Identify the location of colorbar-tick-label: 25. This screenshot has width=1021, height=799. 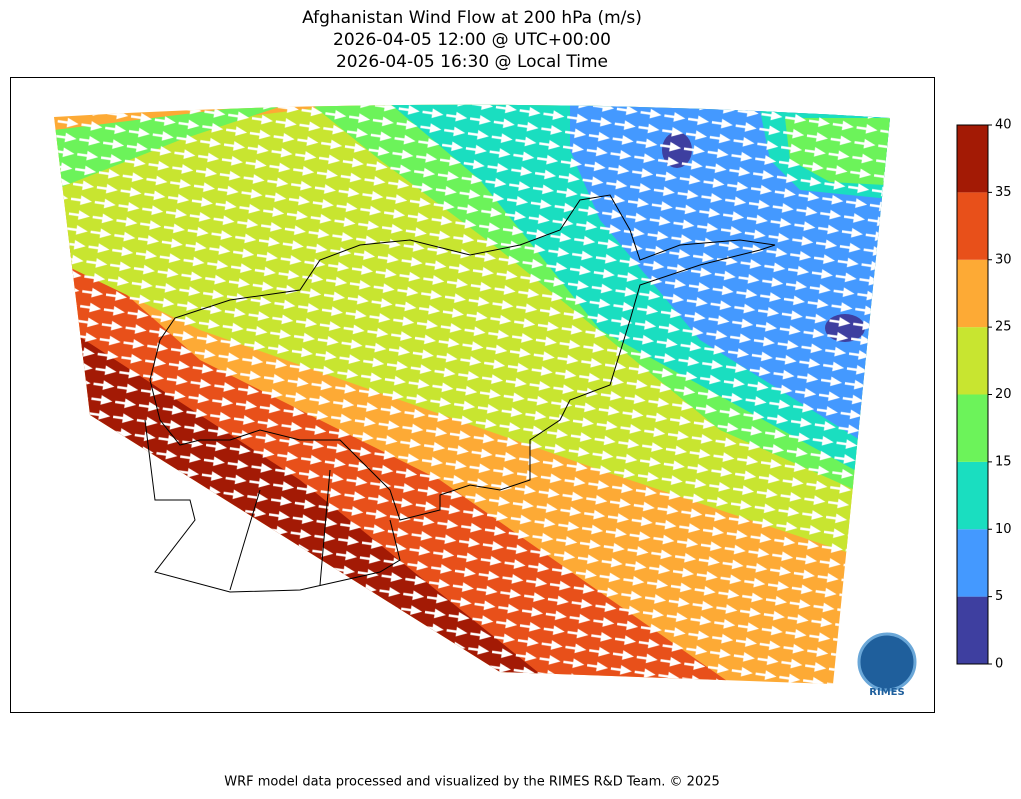
(1003, 327).